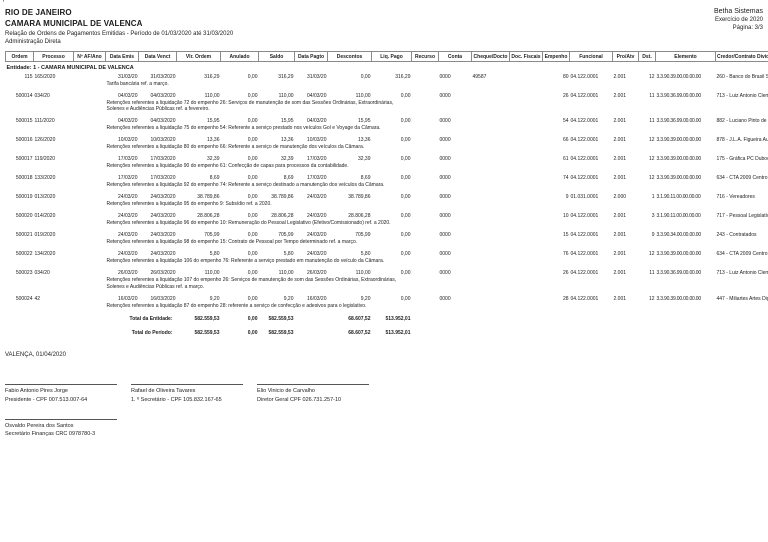  Describe the element at coordinates (24, 140) in the screenshot. I see `cell-ordem: 500016` at that location.